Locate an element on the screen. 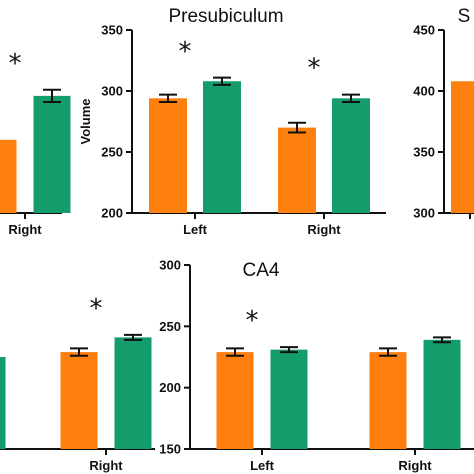 This screenshot has width=474, height=474. y-axis-title: Volume is located at coordinates (85, 122).